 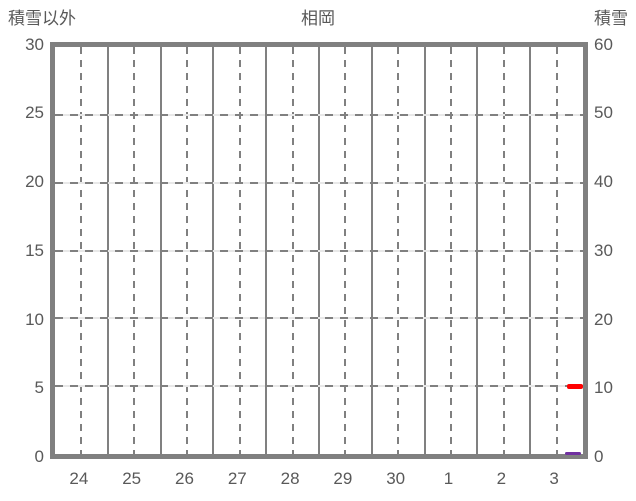 What do you see at coordinates (184, 478) in the screenshot?
I see `x-axis-tick-label: 26` at bounding box center [184, 478].